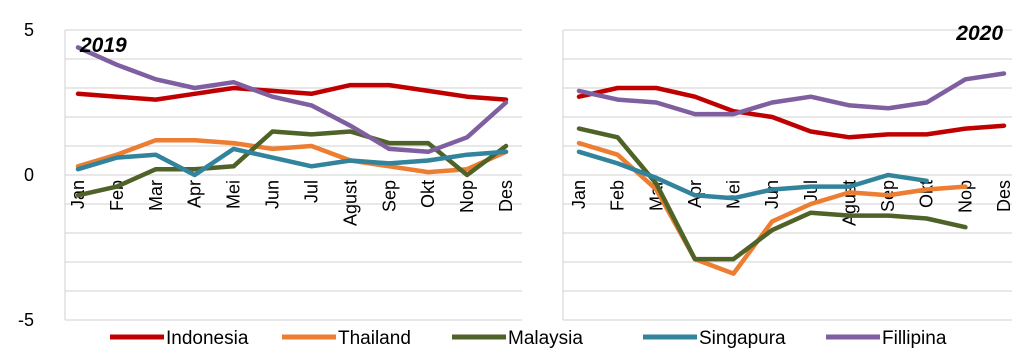  Describe the element at coordinates (350, 203) in the screenshot. I see `x-tick-label: Agust` at that location.